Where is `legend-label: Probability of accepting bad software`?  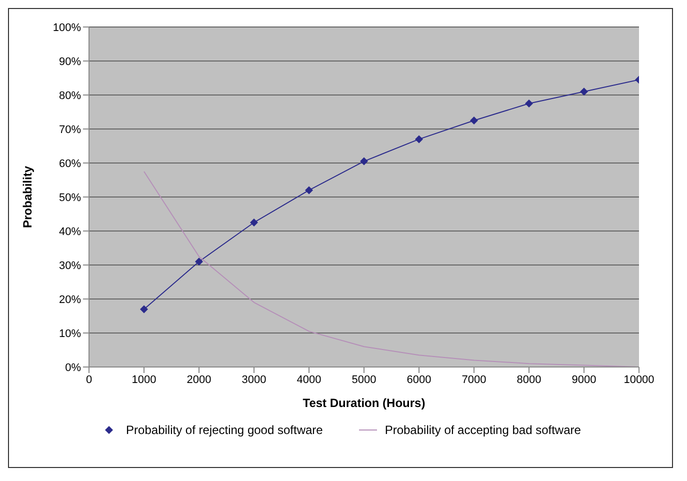 legend-label: Probability of accepting bad software is located at coordinates (482, 430).